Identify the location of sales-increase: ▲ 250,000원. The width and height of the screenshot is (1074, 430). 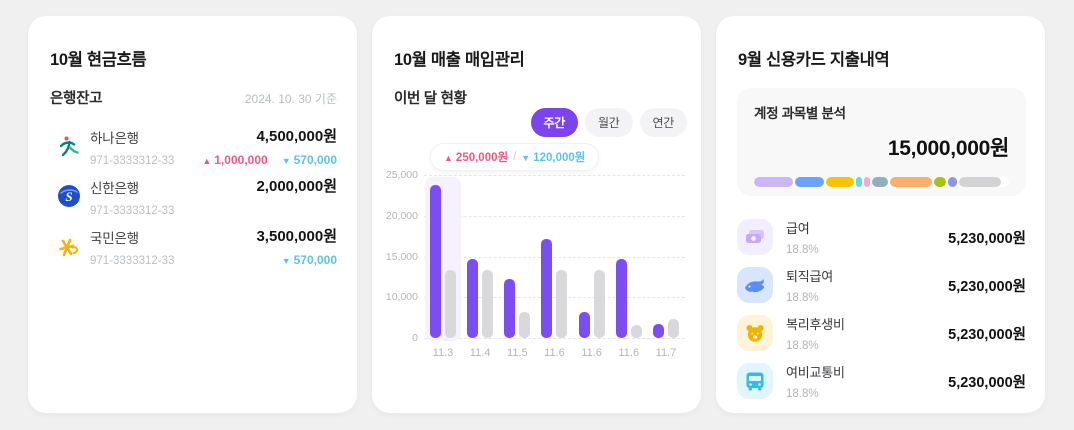
(476, 157).